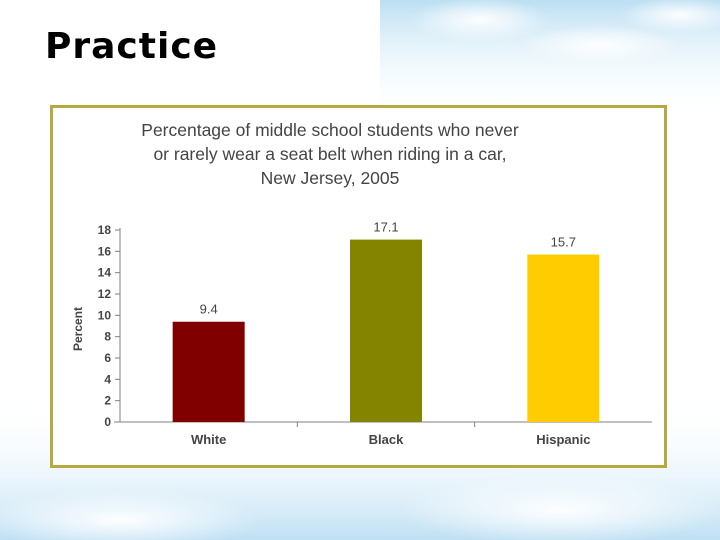 This screenshot has width=720, height=540. Describe the element at coordinates (107, 358) in the screenshot. I see `y-tick-label: 6` at that location.